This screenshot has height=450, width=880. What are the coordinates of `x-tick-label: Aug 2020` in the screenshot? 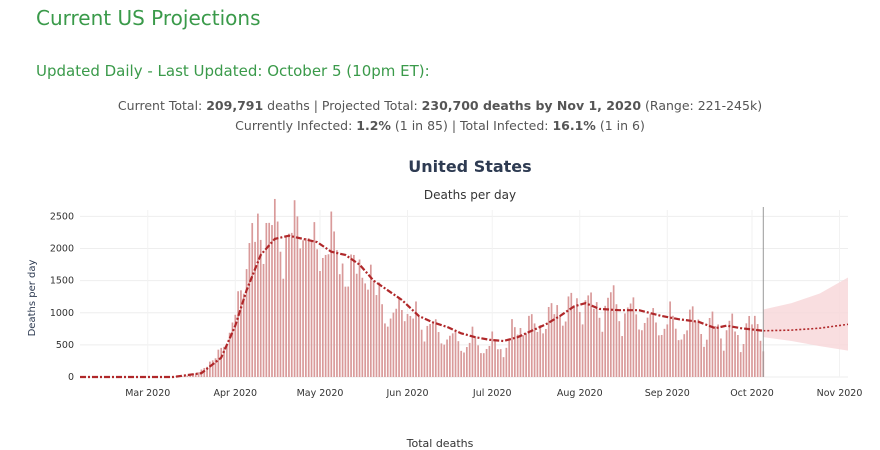 It's located at (580, 393).